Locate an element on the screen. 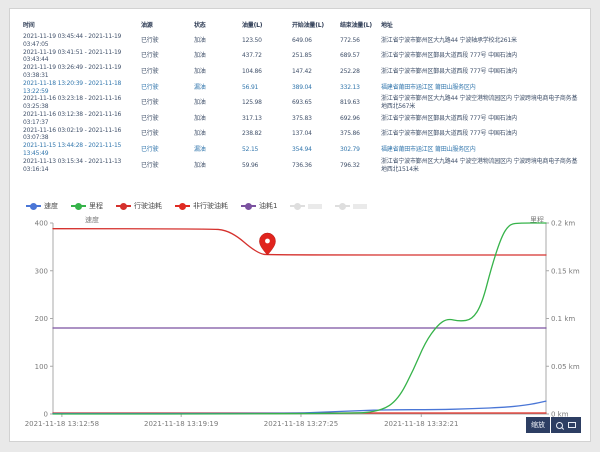 The image size is (600, 452). frame-icon is located at coordinates (572, 425).